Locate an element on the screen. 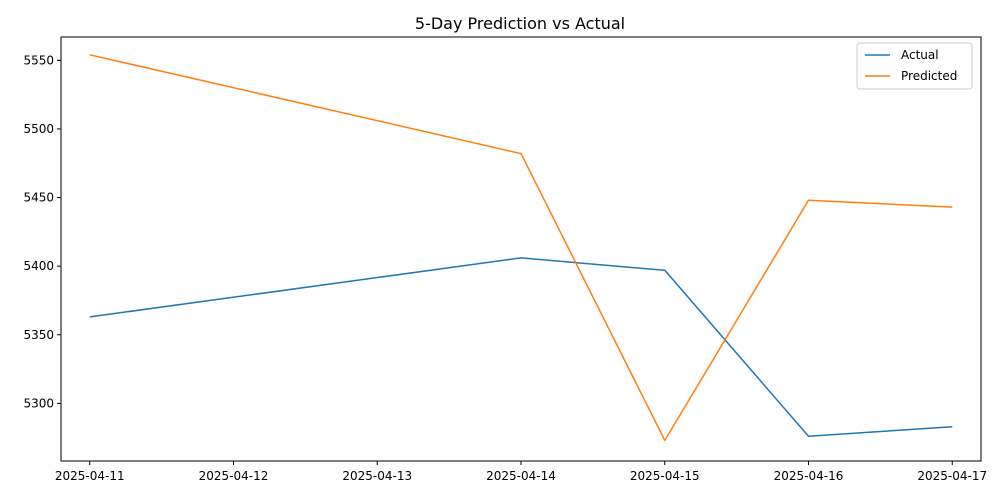  y-tick-label: 5400 is located at coordinates (38, 266).